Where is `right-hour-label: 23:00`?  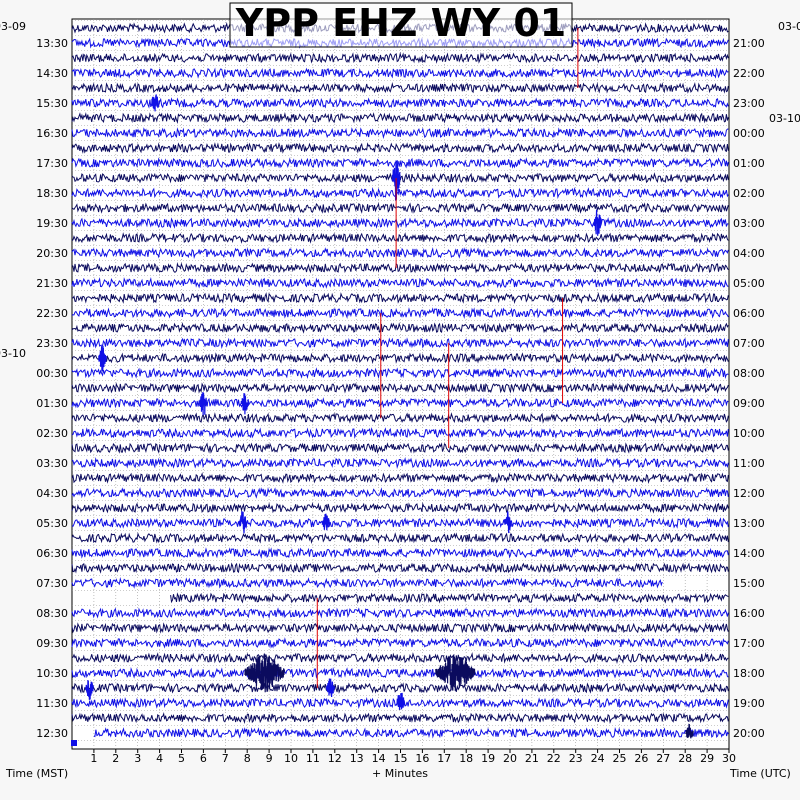
right-hour-label: 23:00 is located at coordinates (749, 103).